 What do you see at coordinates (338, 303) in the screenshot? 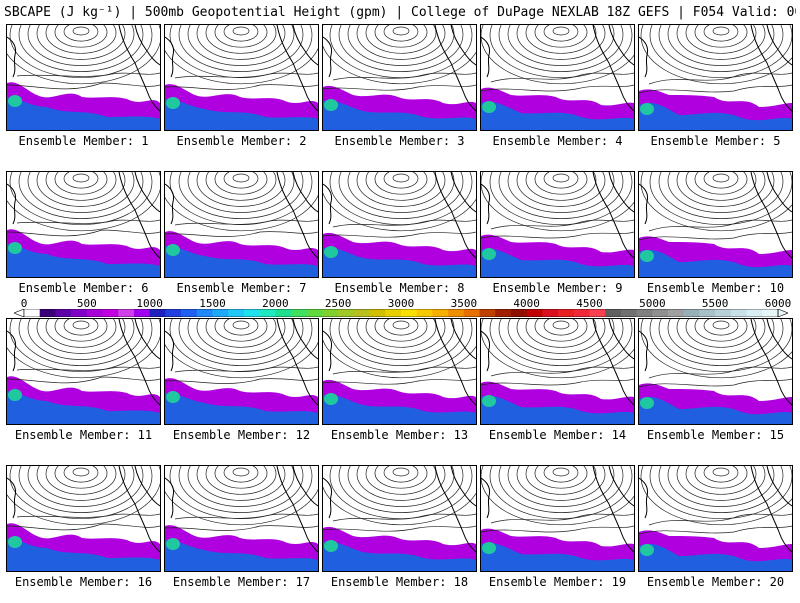
I see `colorbar-tick-label: 2500` at bounding box center [338, 303].